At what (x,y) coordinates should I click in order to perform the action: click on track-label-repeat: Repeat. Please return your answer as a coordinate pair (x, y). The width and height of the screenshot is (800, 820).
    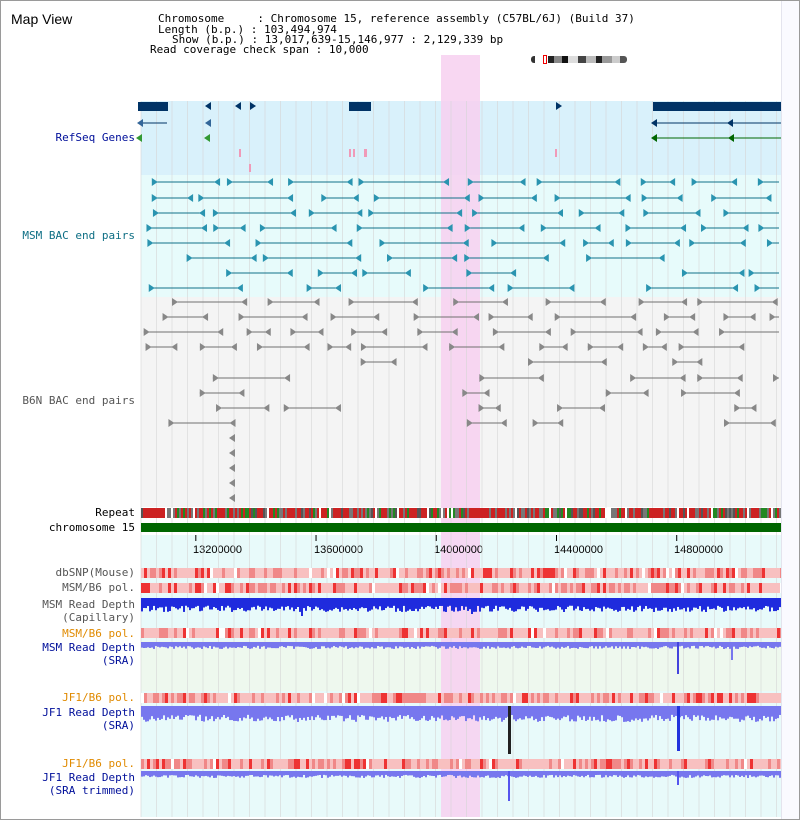
    Looking at the image, I should click on (115, 512).